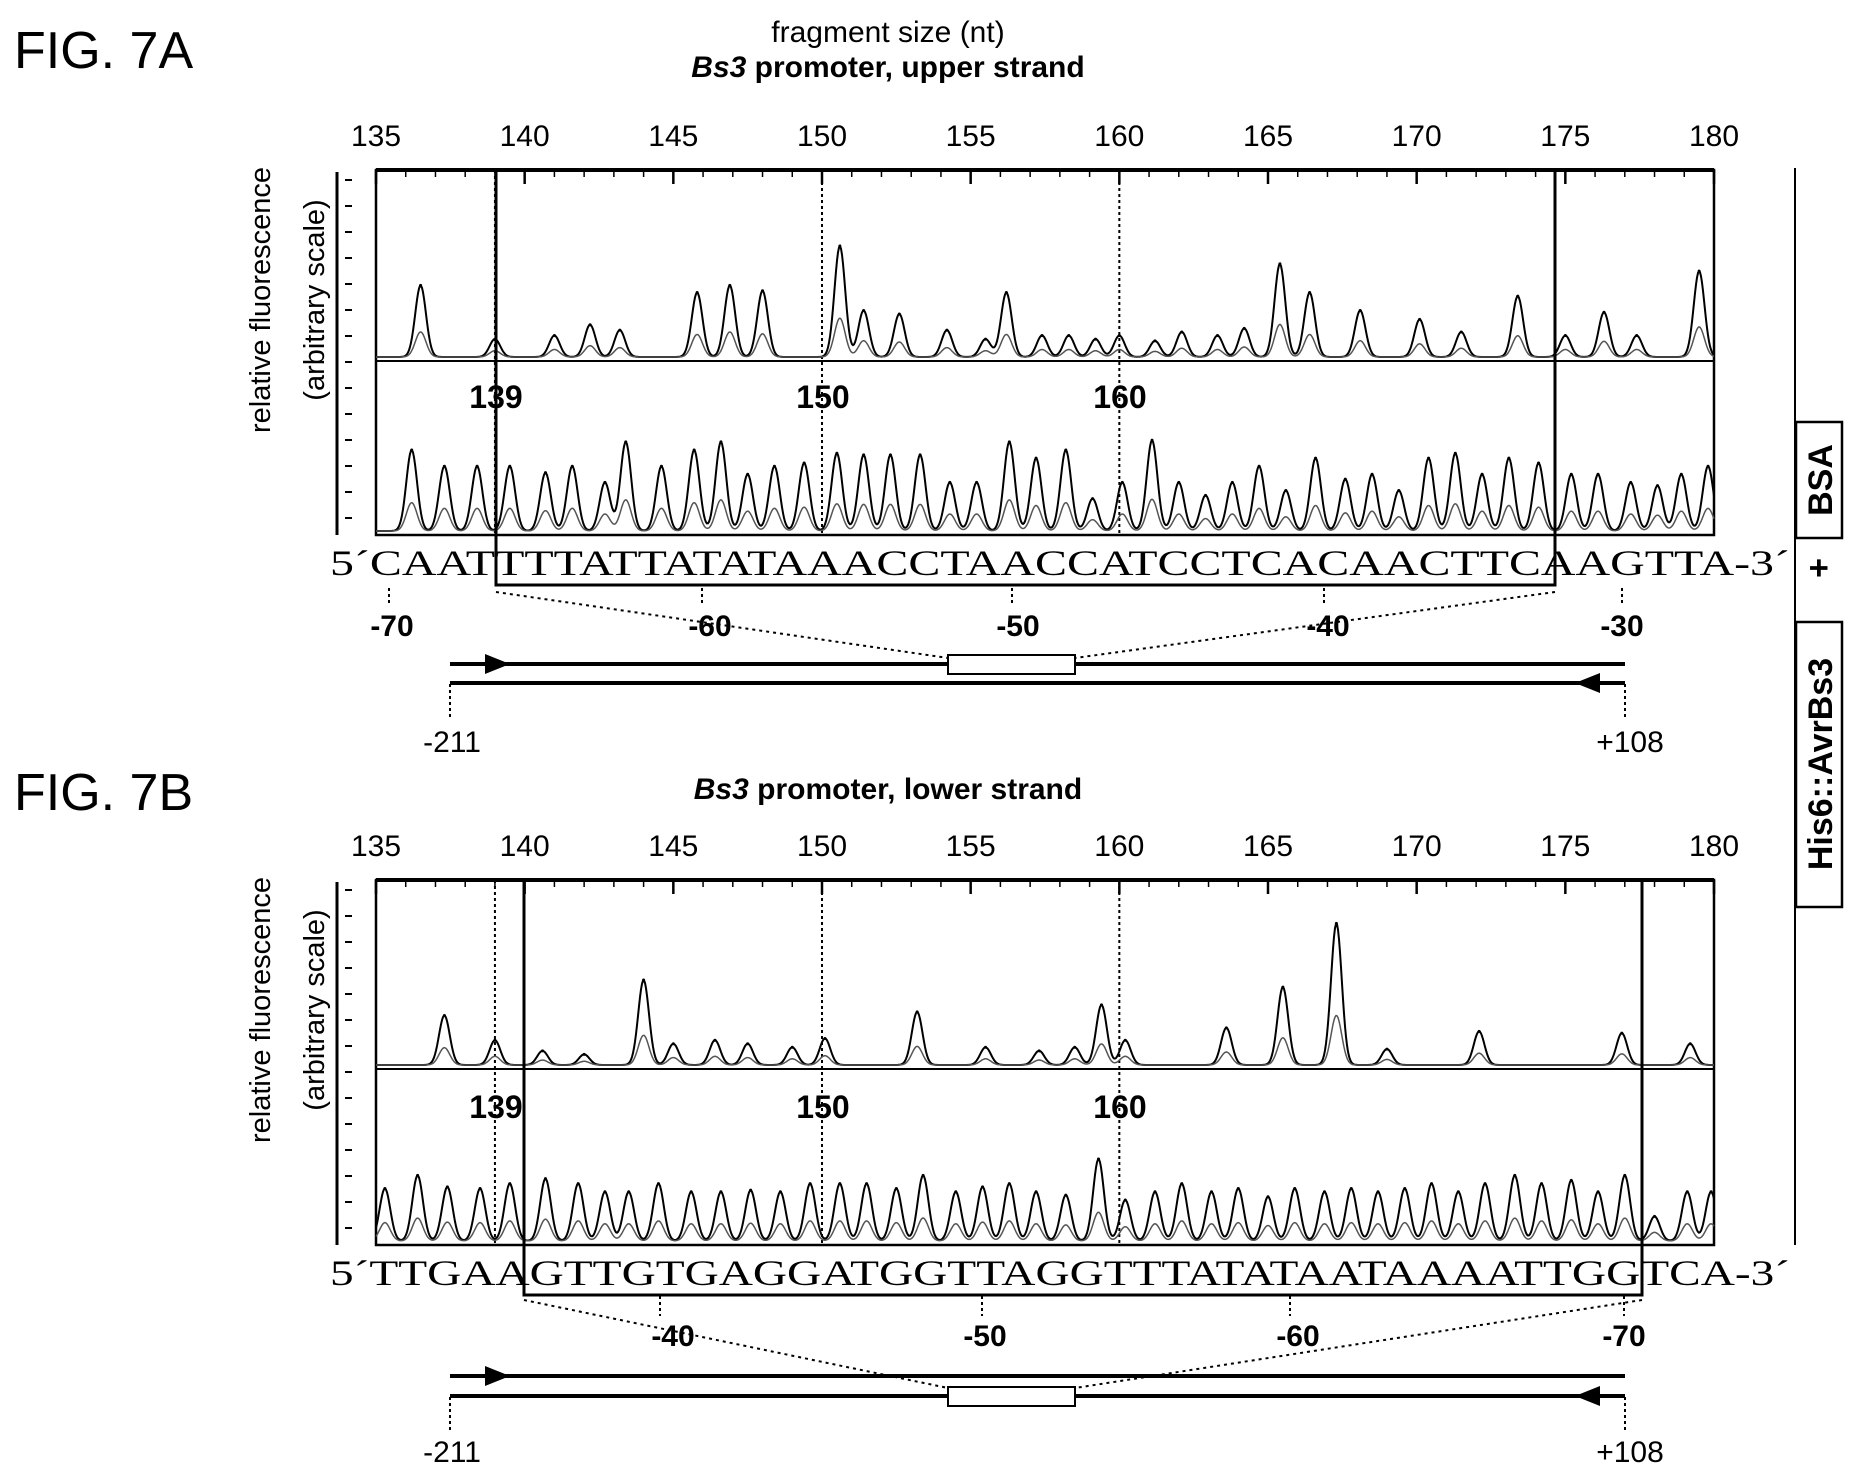 This screenshot has width=1855, height=1477. I want to click on fig-7a-label: FIG. 7A, so click(103, 51).